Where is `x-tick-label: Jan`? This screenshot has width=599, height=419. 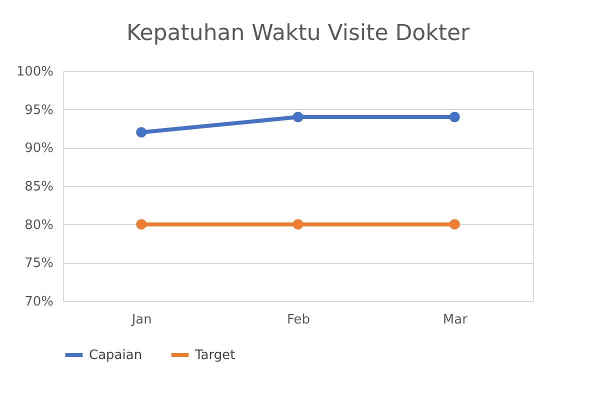
x-tick-label: Jan is located at coordinates (141, 320).